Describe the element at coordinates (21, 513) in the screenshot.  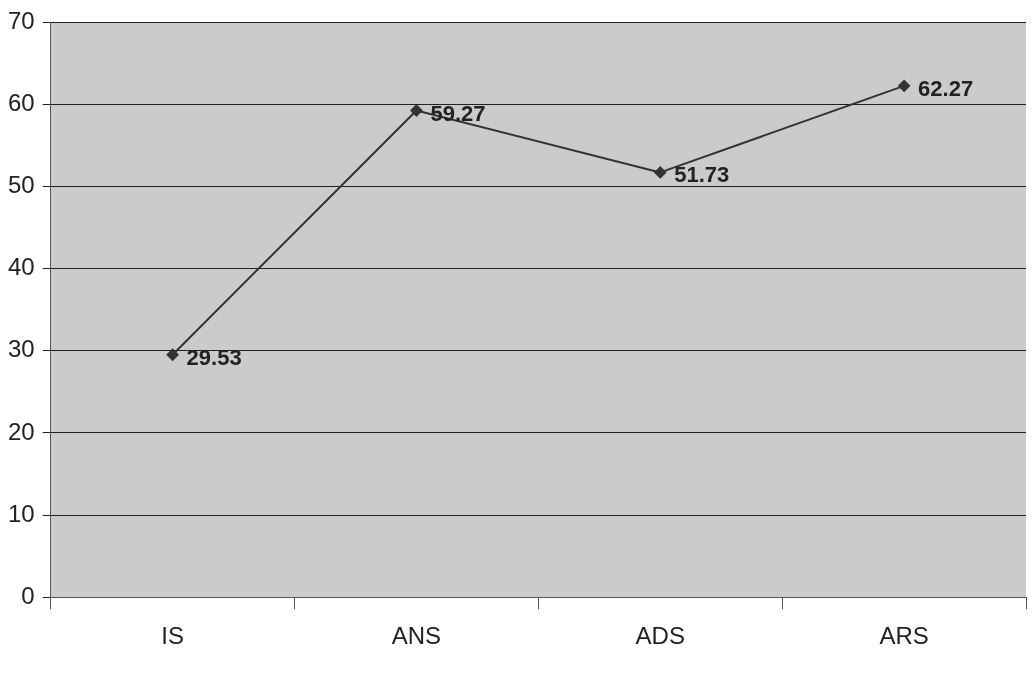
I see `y-tick-label: 10` at that location.